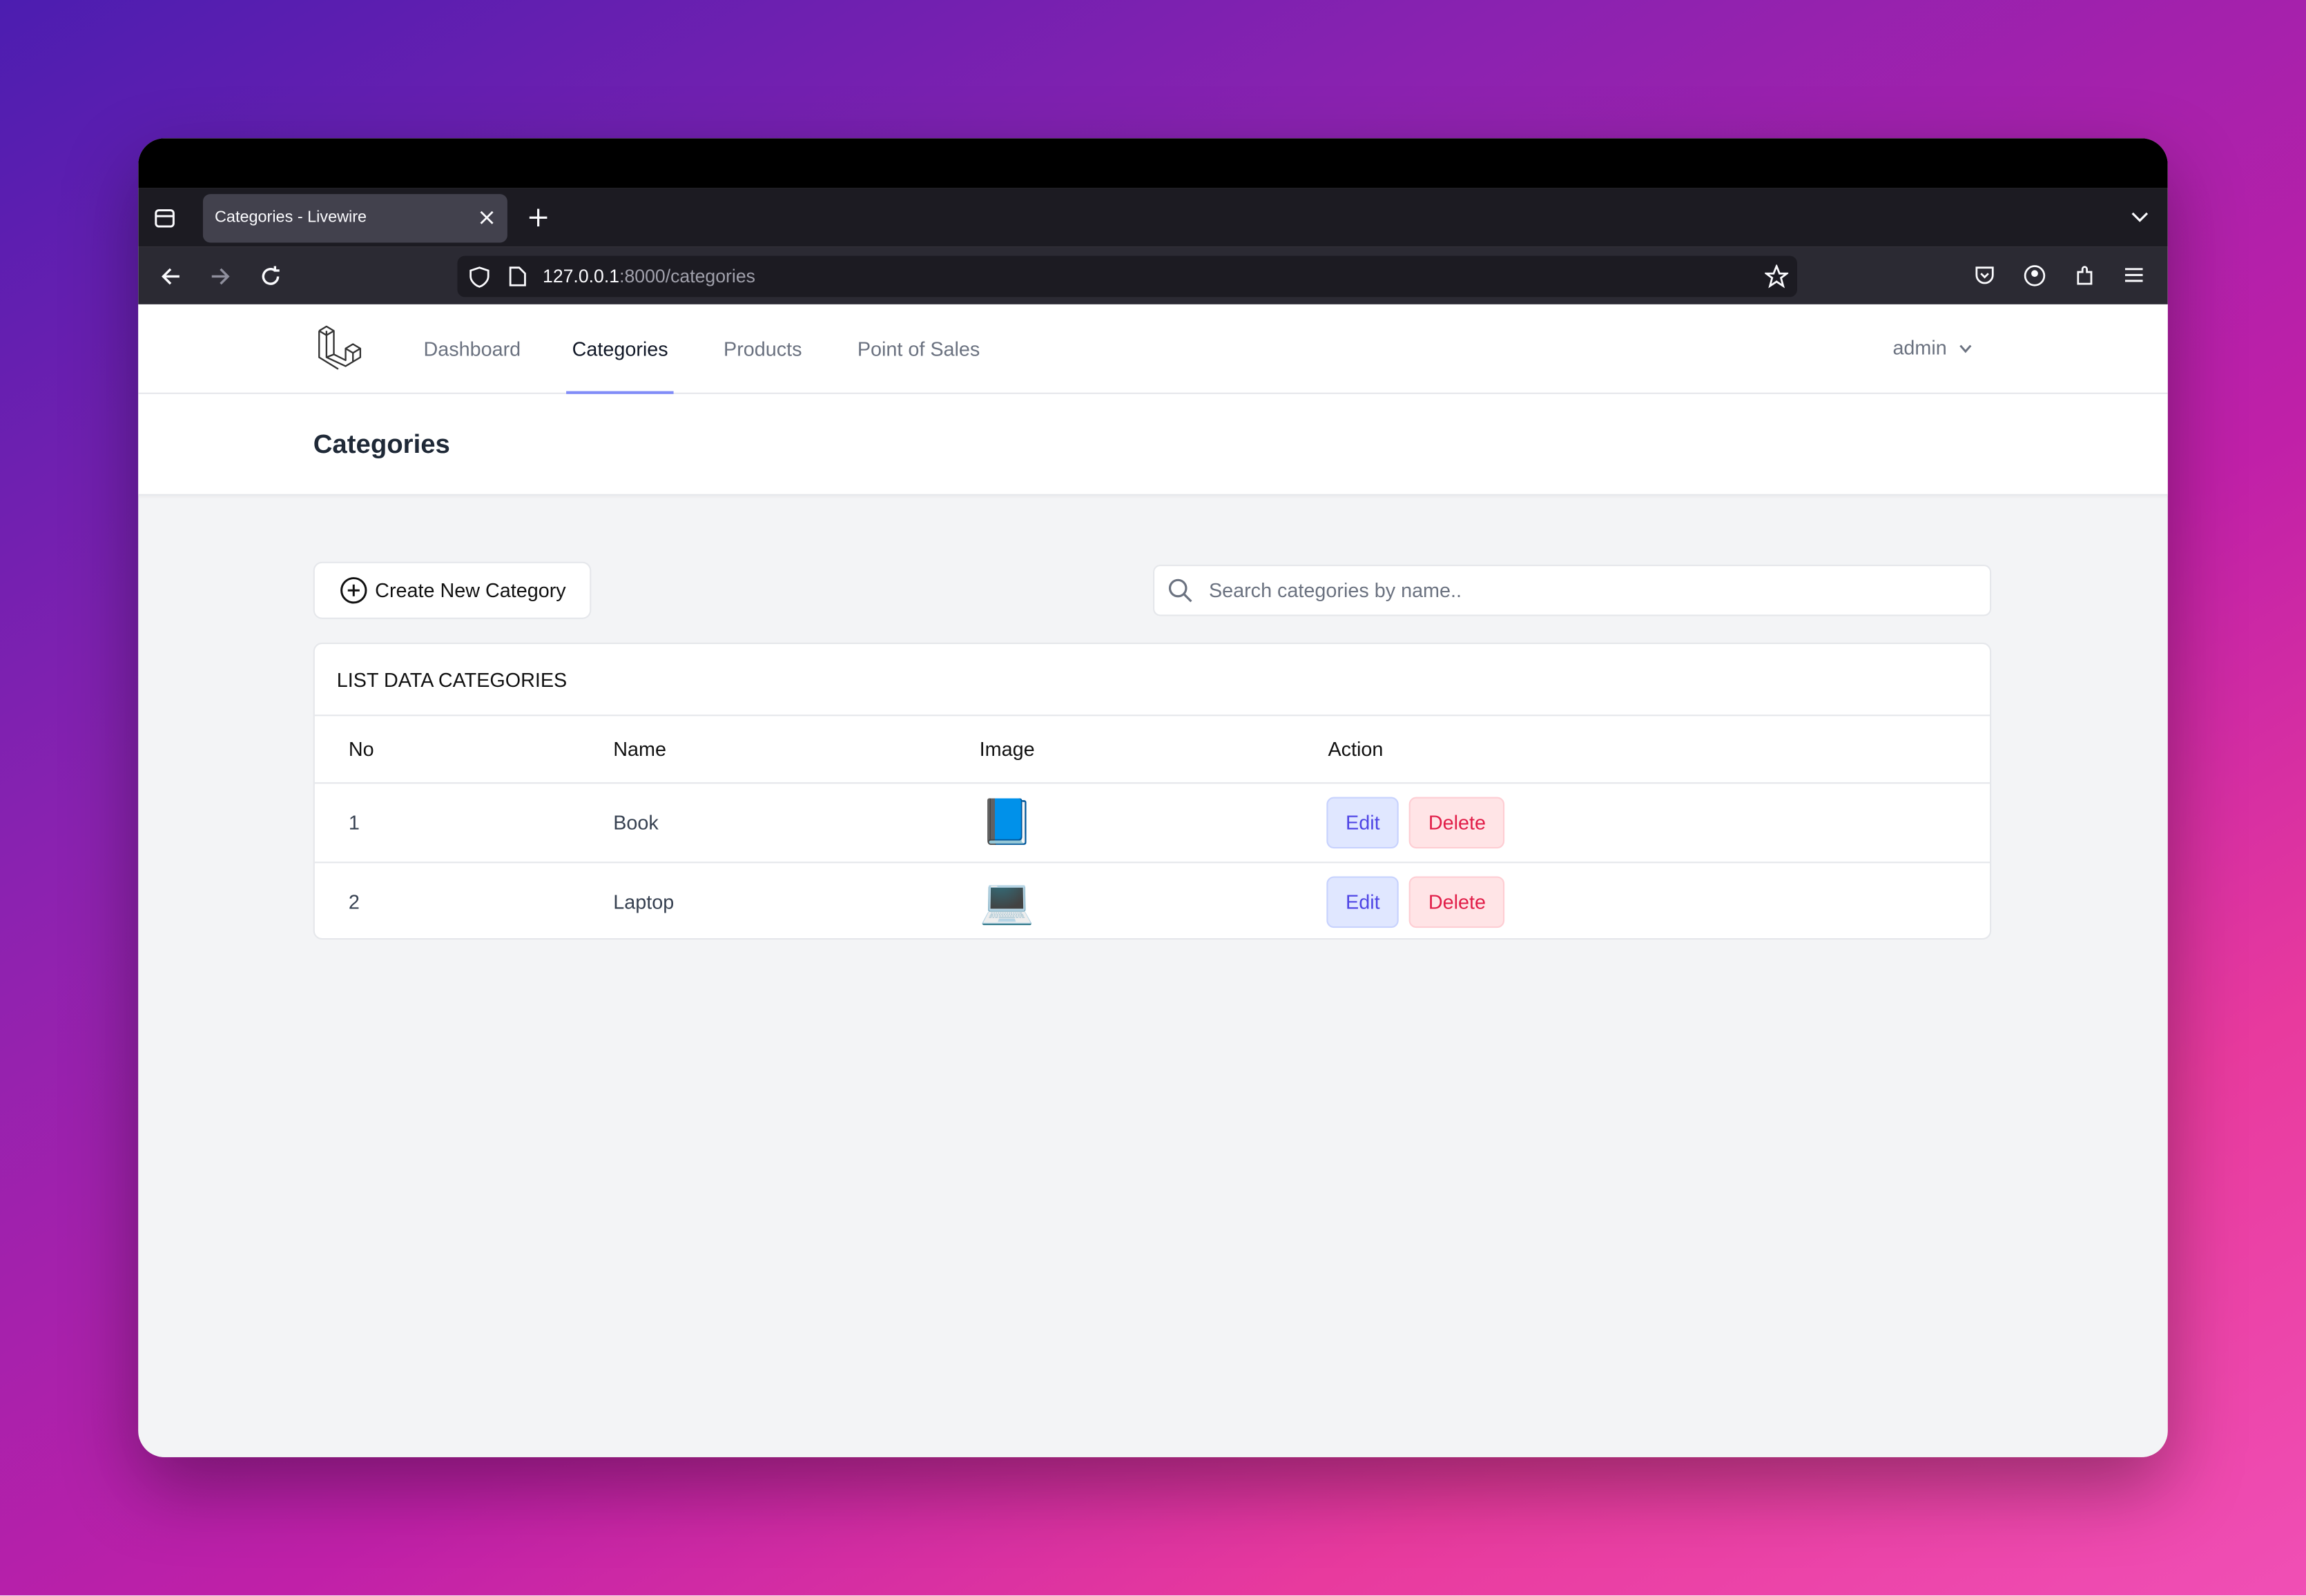 The image size is (2306, 1596). What do you see at coordinates (1335, 590) in the screenshot?
I see `search-placeholder: Search categories by name..` at bounding box center [1335, 590].